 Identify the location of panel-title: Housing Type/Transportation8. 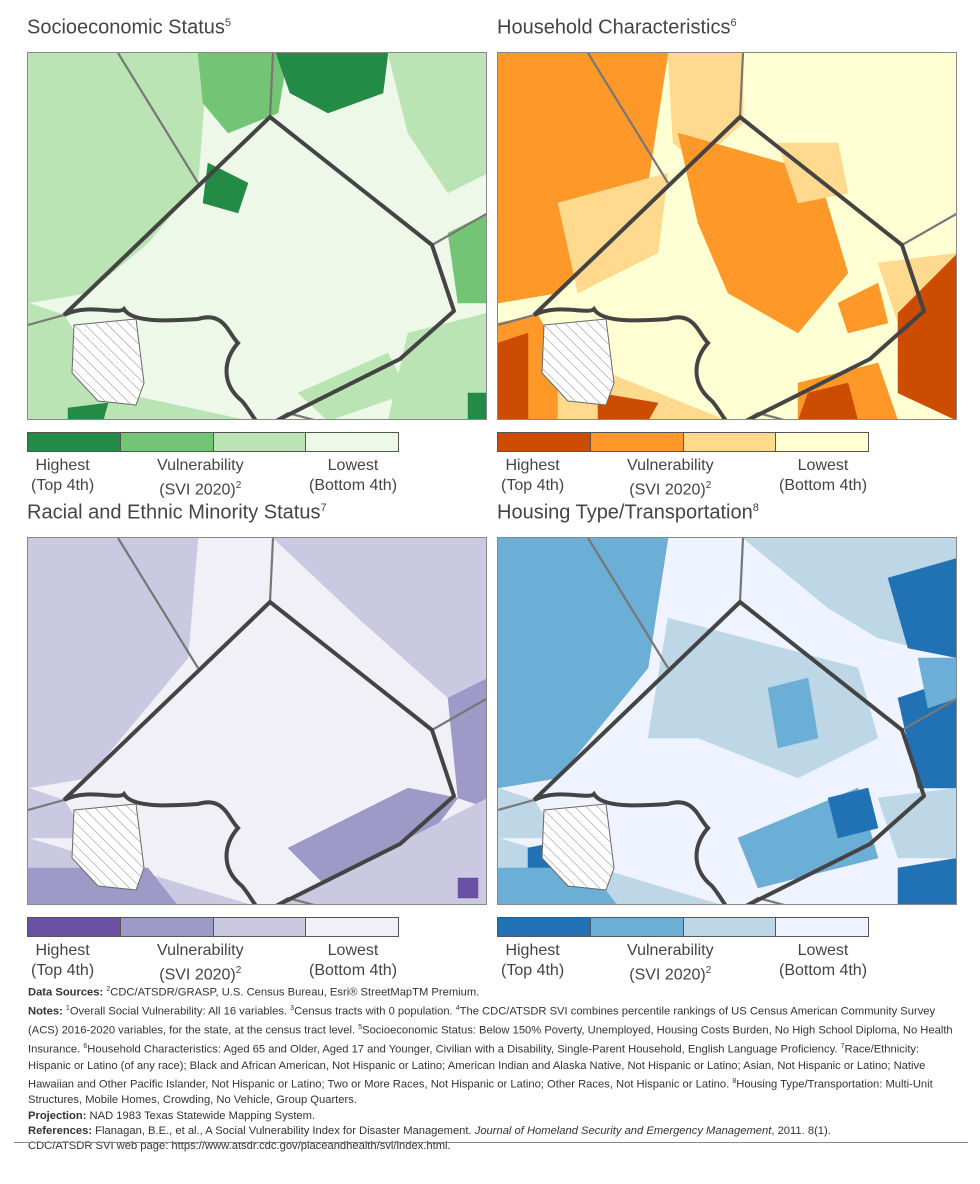
(628, 512).